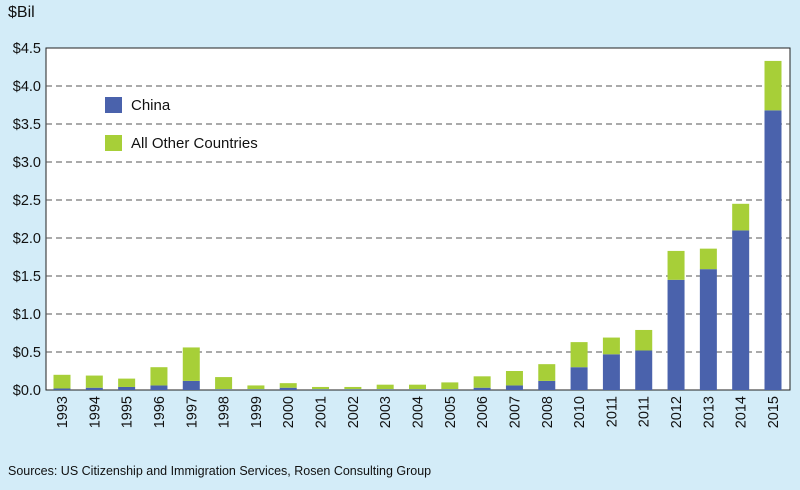 This screenshot has height=490, width=800. What do you see at coordinates (94, 388) in the screenshot?
I see `bar-china-1994` at bounding box center [94, 388].